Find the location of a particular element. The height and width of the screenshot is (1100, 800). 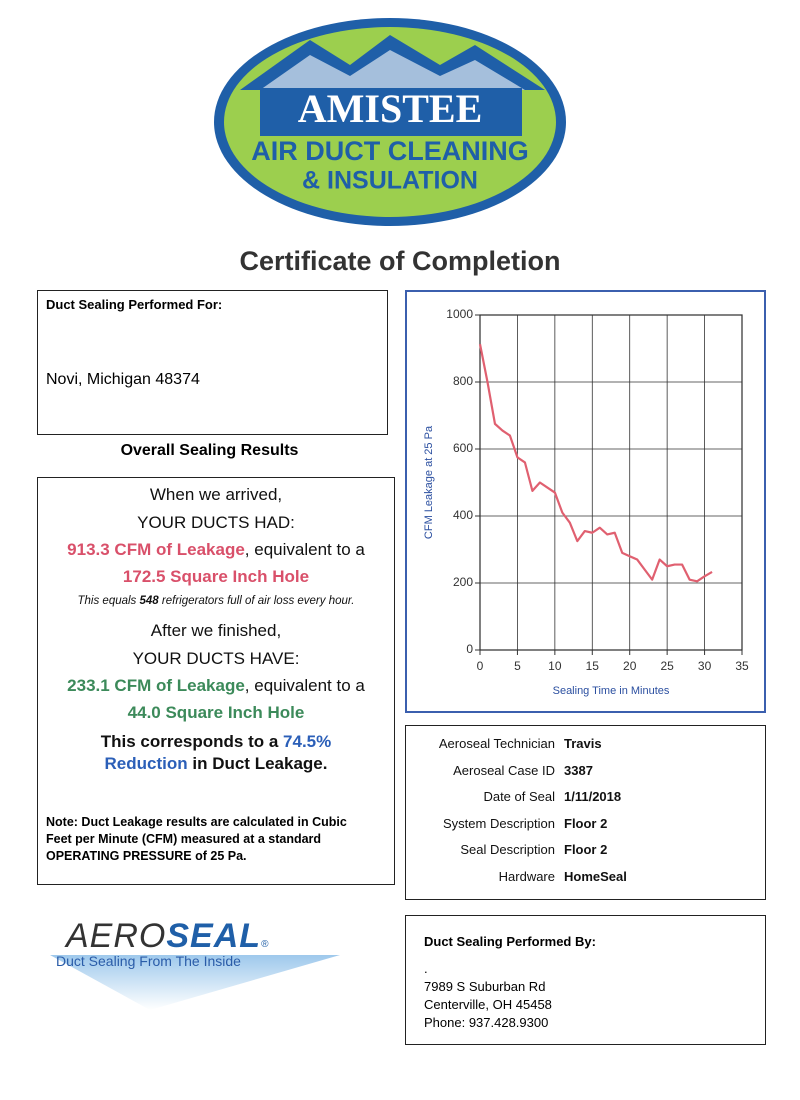

details-label: Seal Description is located at coordinates (507, 849).